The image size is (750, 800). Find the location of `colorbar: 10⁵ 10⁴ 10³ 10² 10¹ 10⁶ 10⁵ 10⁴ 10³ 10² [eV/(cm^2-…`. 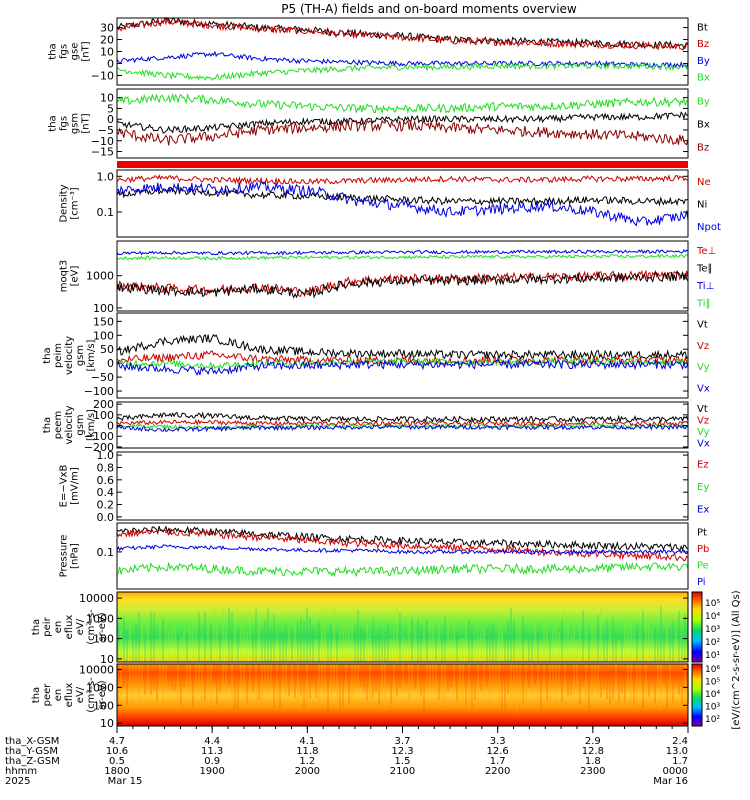

colorbar: 10⁵ 10⁴ 10³ 10² 10¹ 10⁶ 10⁵ 10⁴ 10³ 10² [eV/(cm^2-… is located at coordinates (716, 660).